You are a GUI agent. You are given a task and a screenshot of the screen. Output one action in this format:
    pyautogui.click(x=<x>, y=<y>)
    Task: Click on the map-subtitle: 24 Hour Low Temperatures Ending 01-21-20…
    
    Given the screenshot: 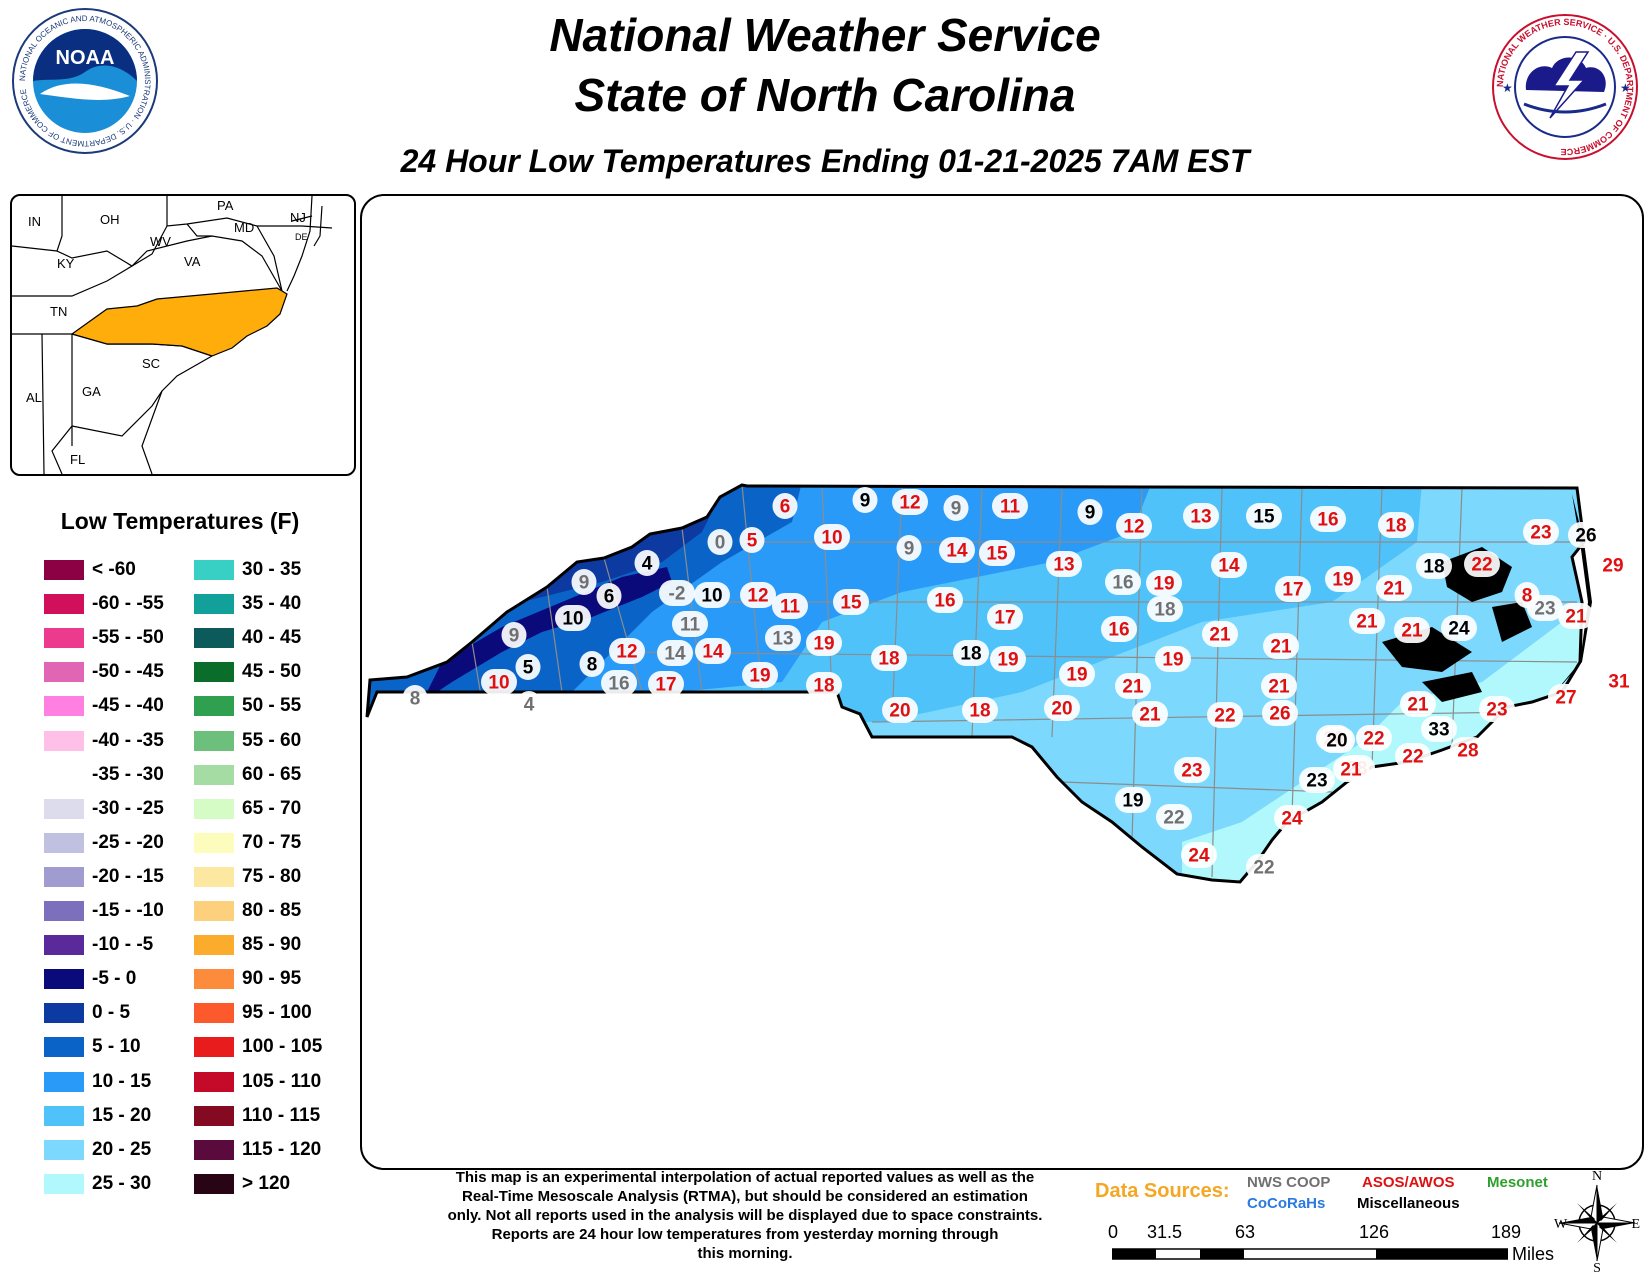 What is the action you would take?
    pyautogui.click(x=825, y=161)
    